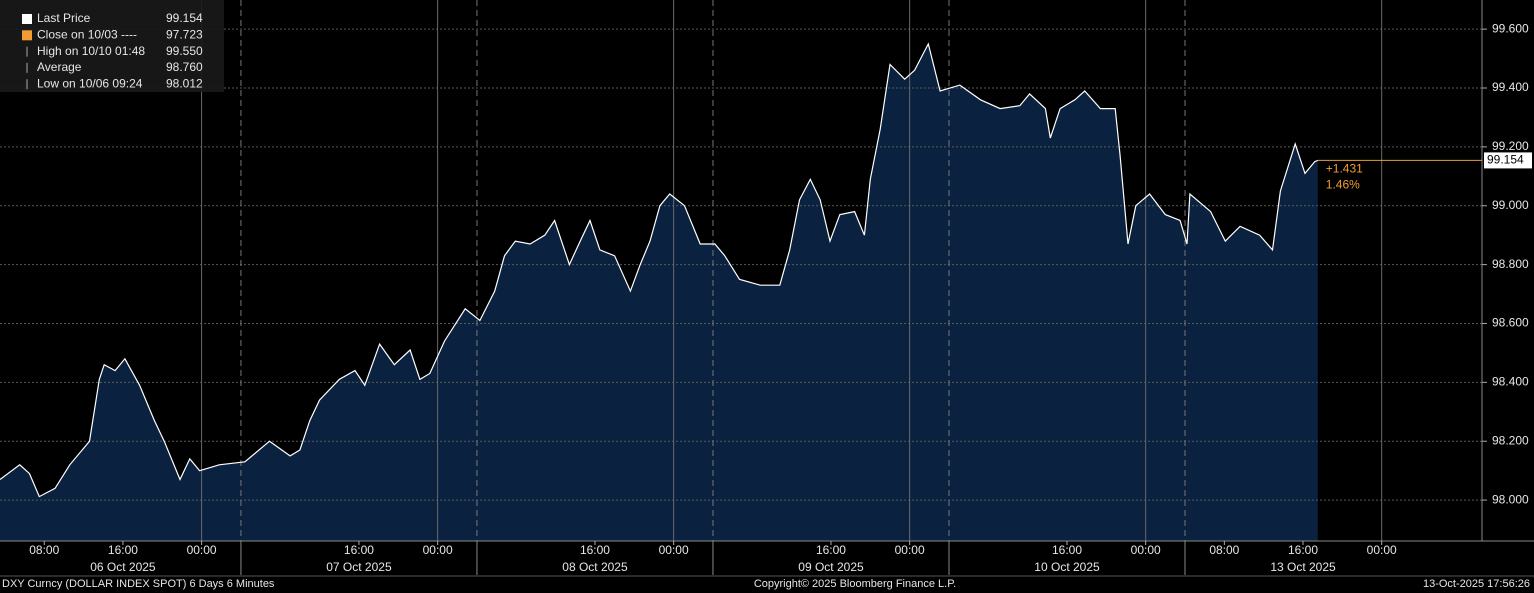  Describe the element at coordinates (1476, 584) in the screenshot. I see `footer-timestamp: 13-Oct-2025 17:56:26` at that location.